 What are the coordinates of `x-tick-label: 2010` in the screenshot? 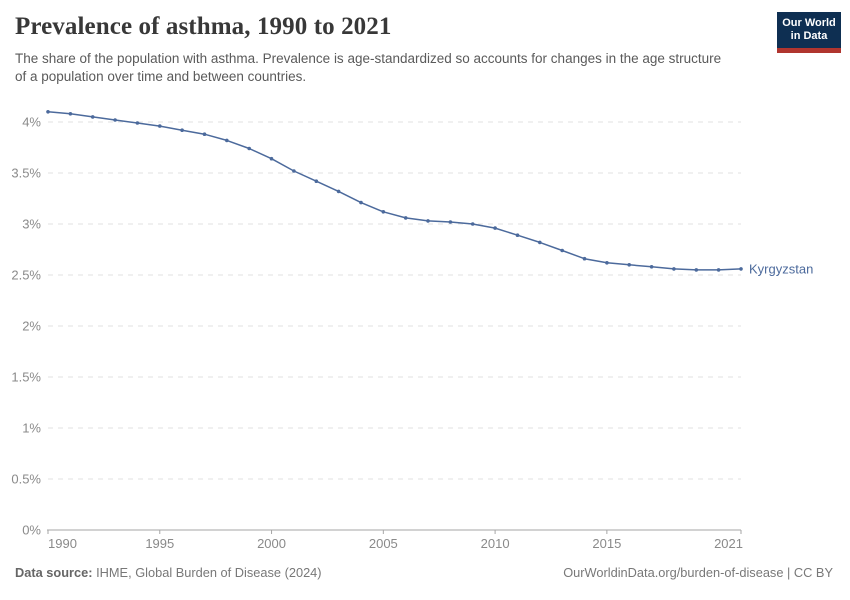 It's located at (495, 543).